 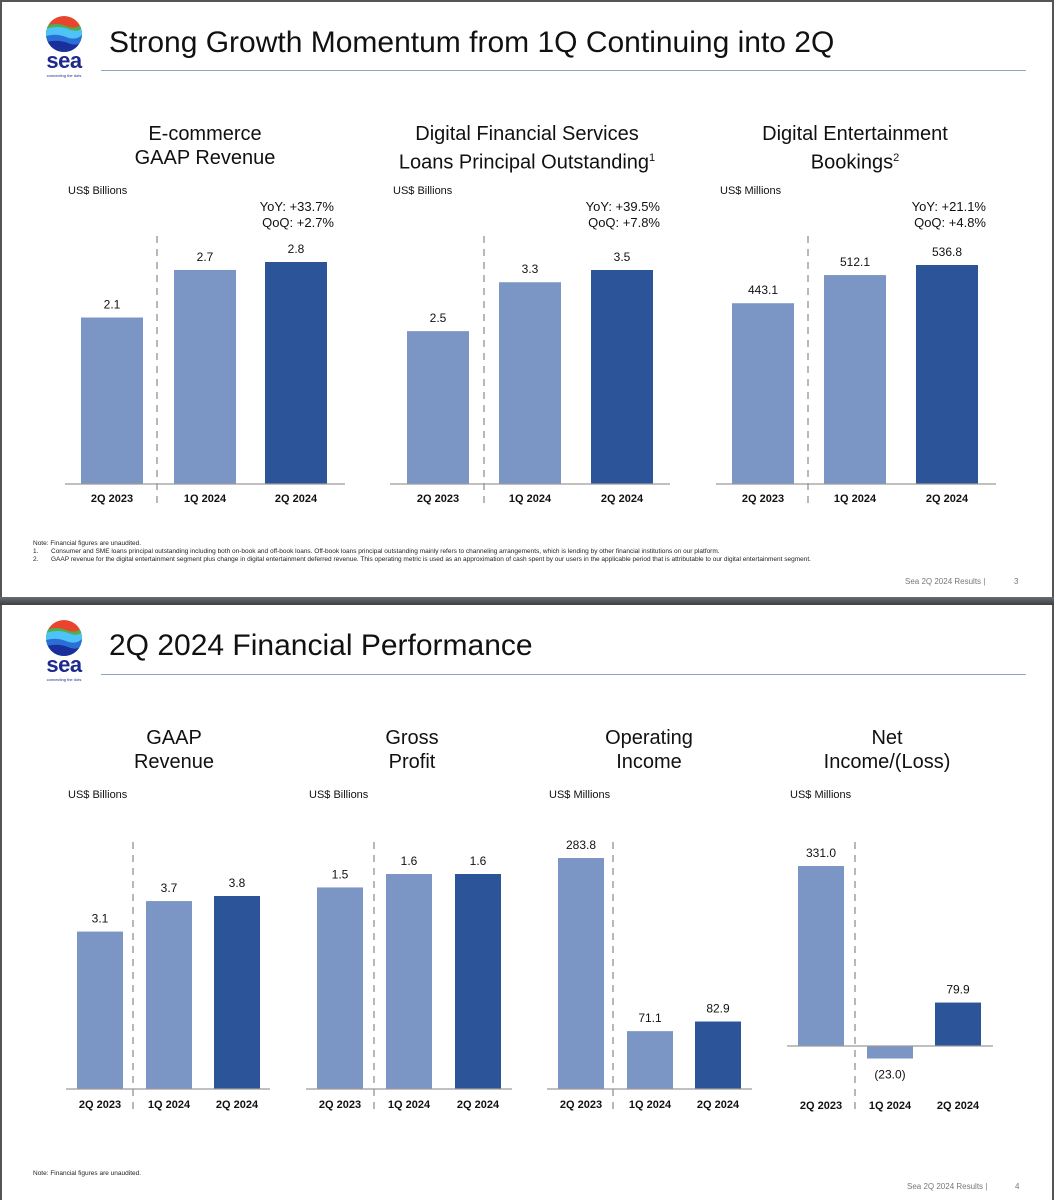 I want to click on yoy-growth: YoY: +39.5%, so click(x=622, y=206).